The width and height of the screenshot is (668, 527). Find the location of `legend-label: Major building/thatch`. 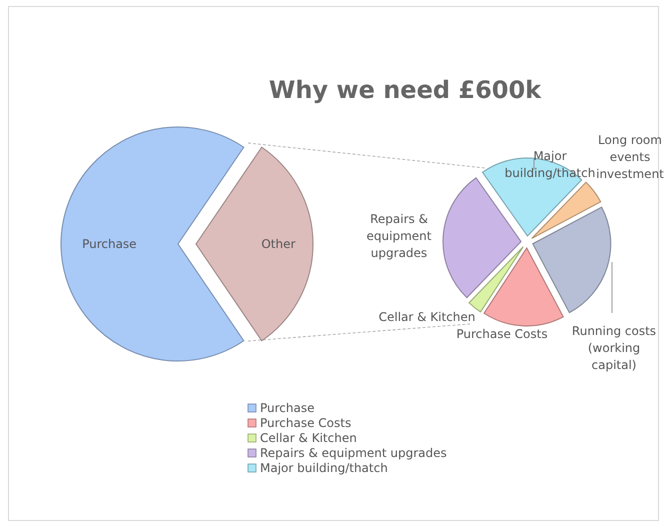

legend-label: Major building/thatch is located at coordinates (324, 468).